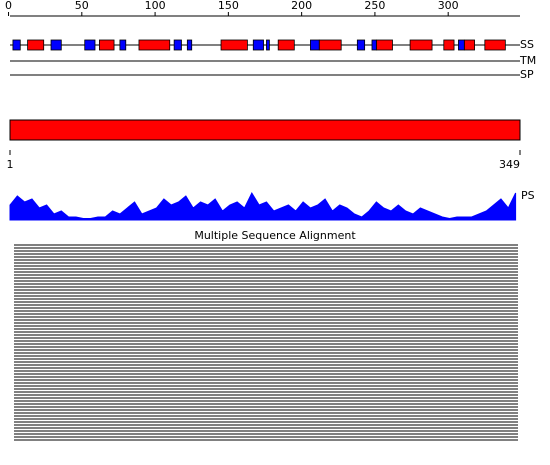  Describe the element at coordinates (527, 74) in the screenshot. I see `track-label: SP` at that location.